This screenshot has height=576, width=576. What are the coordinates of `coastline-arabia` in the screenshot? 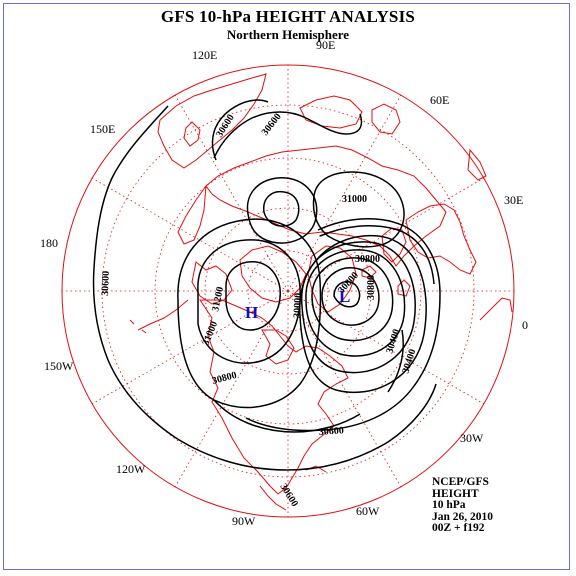 It's located at (477, 164).